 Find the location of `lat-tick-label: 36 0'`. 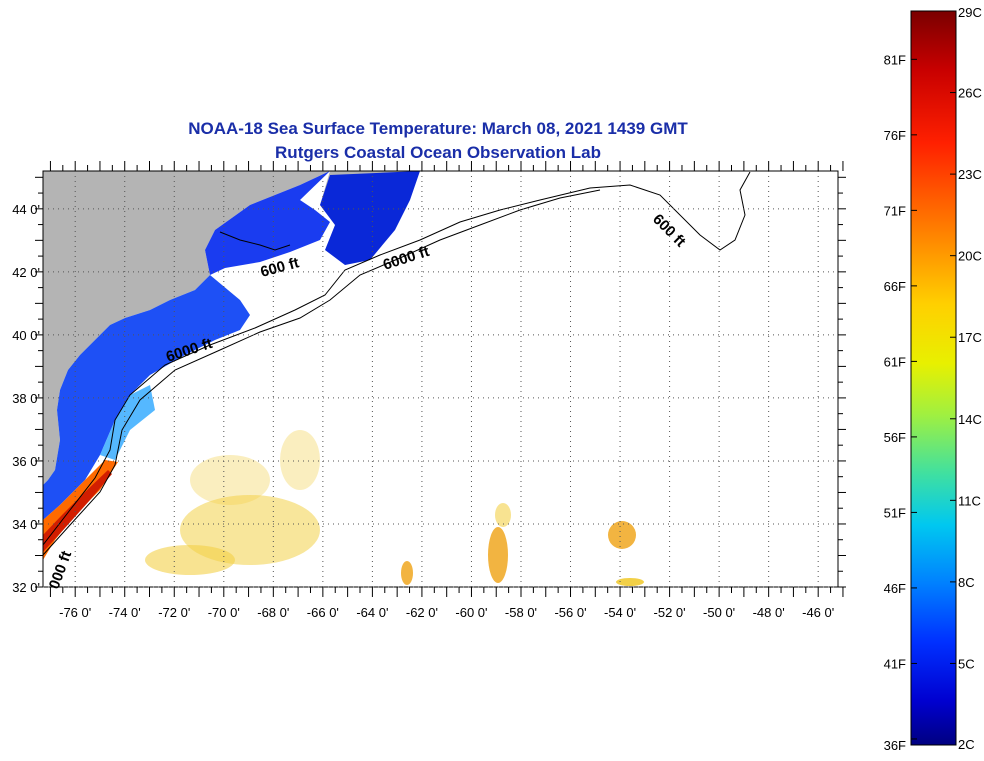

lat-tick-label: 36 0' is located at coordinates (26, 461).